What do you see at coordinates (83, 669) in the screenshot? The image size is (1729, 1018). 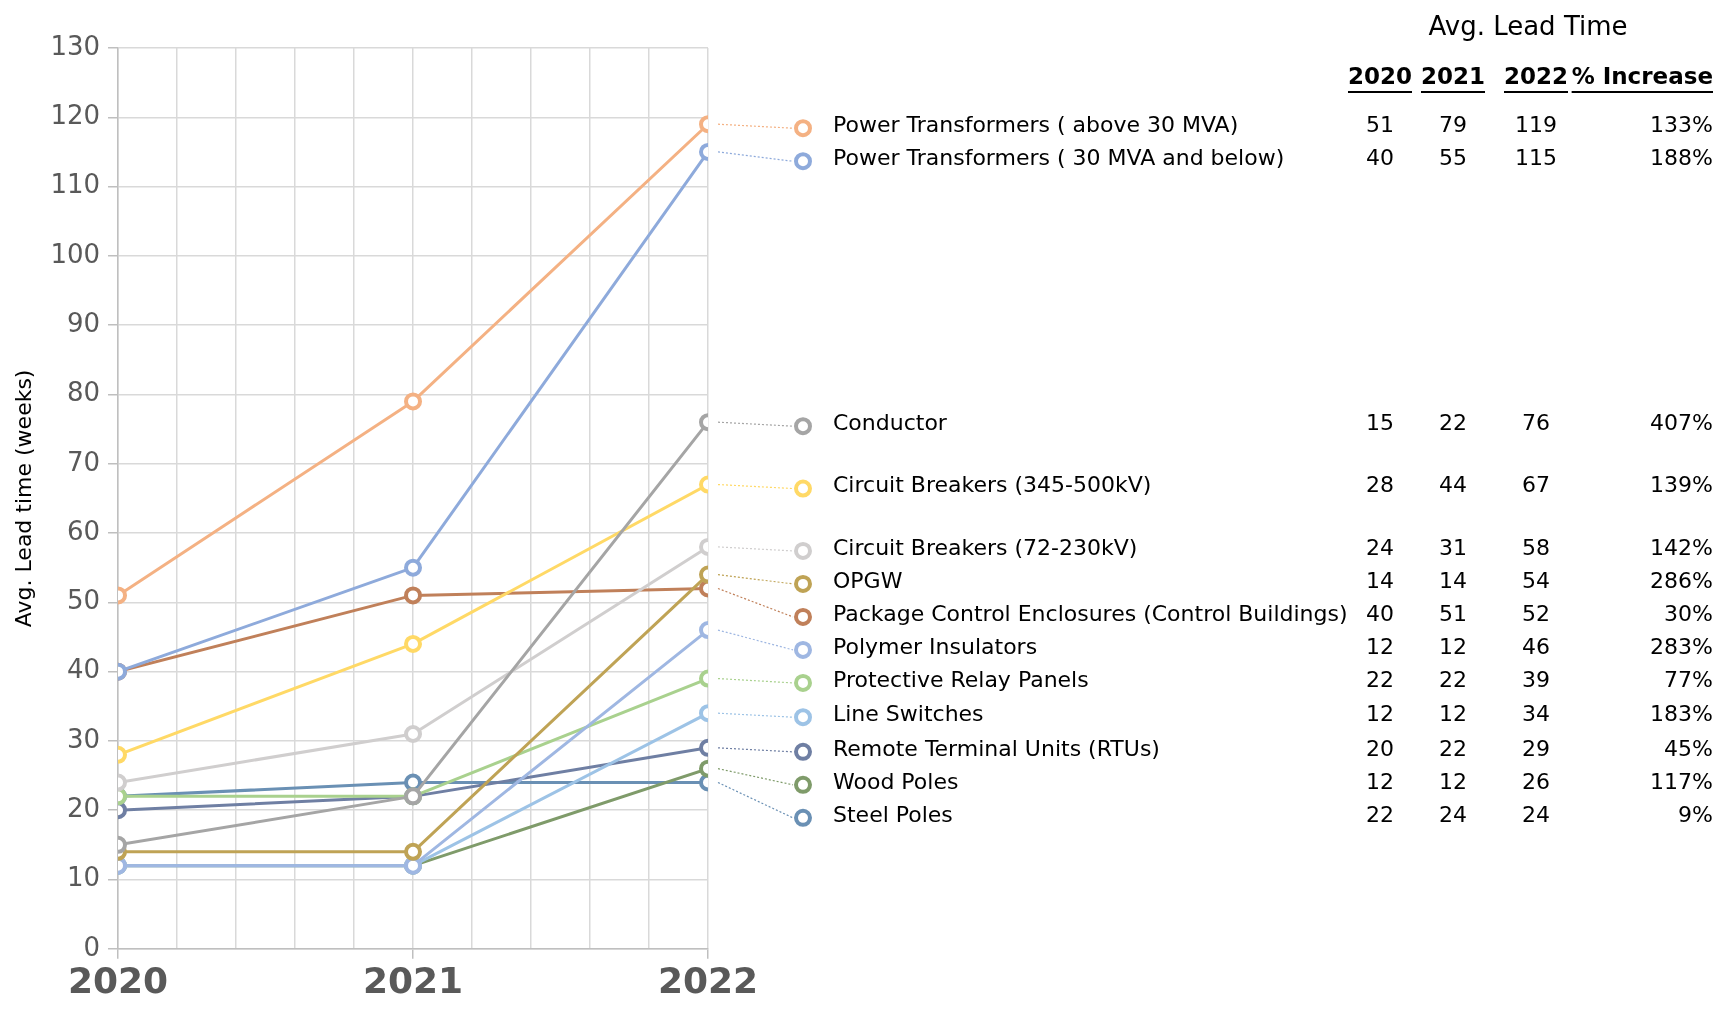 I see `y-tick-label: 40` at bounding box center [83, 669].